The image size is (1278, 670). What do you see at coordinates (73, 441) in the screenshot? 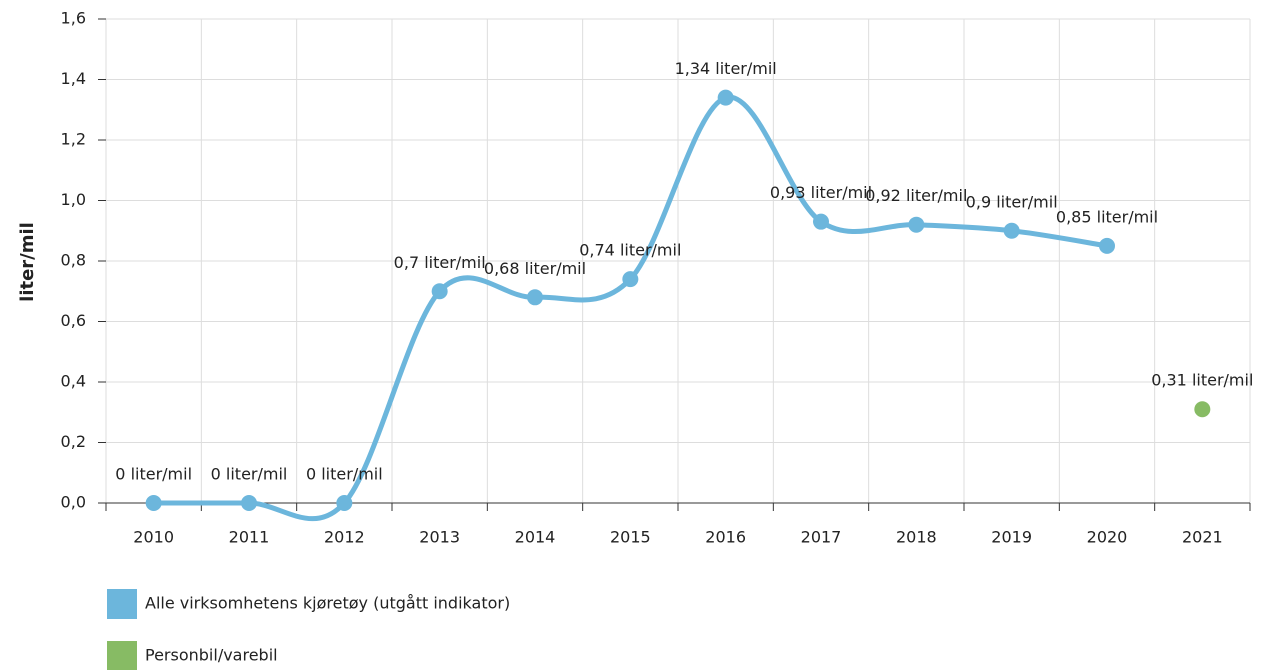
I see `y-tick-label: 0,2` at bounding box center [73, 441].